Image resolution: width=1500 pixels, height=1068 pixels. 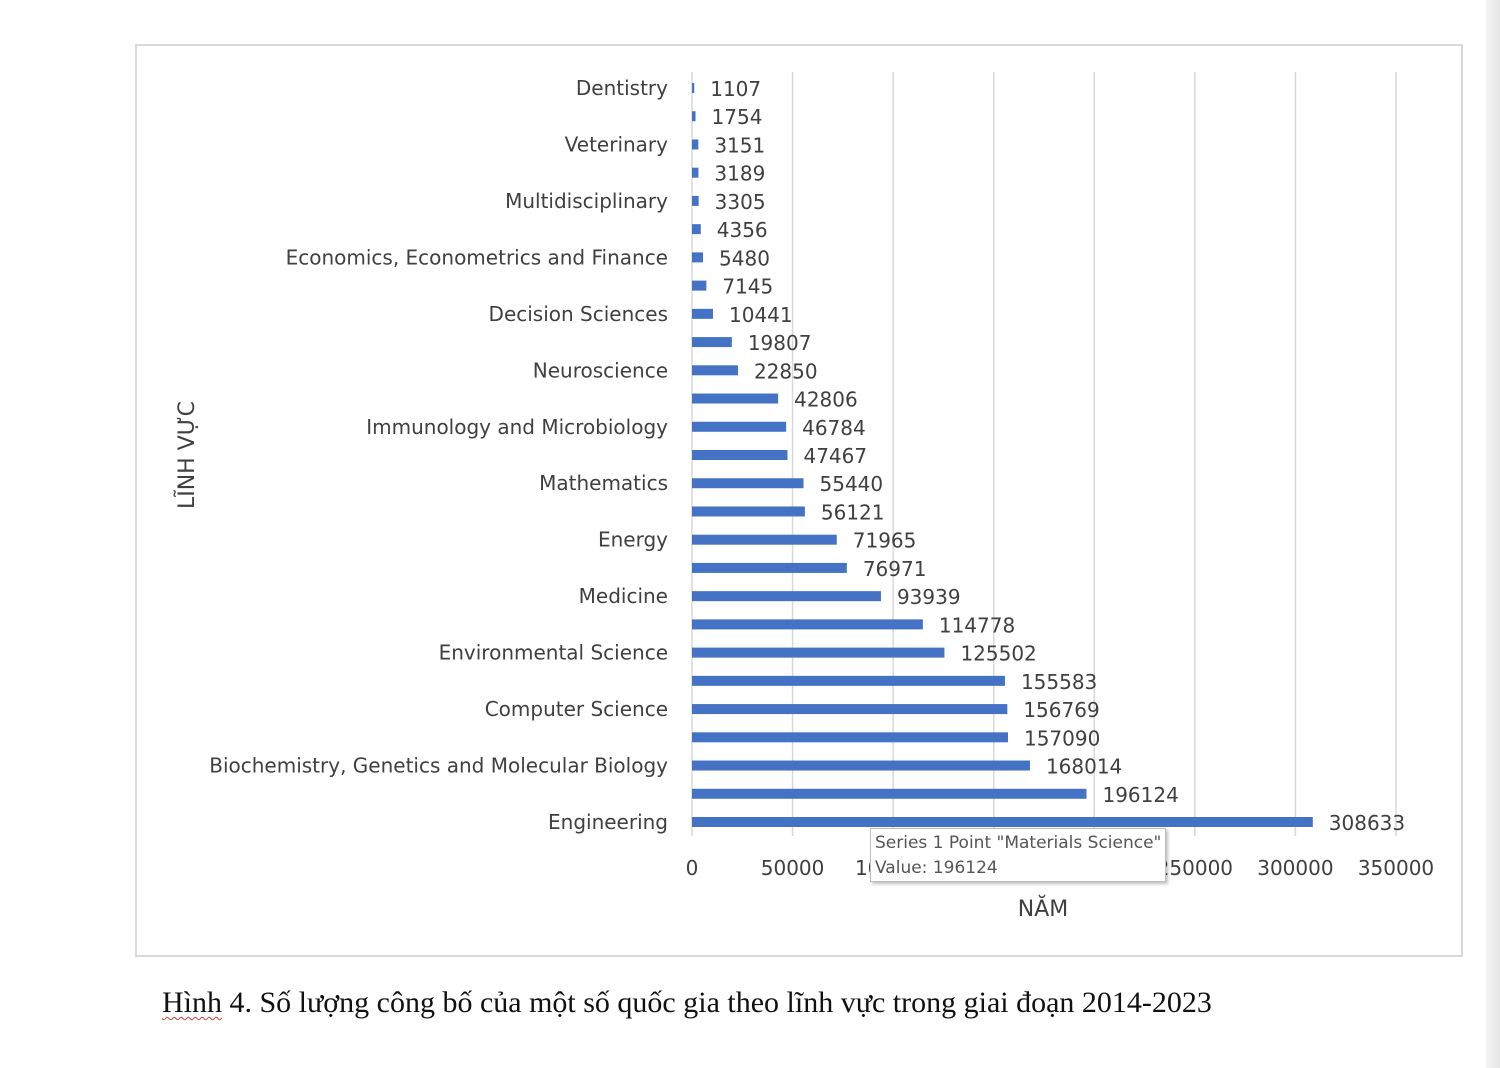 I want to click on data-label: 125502, so click(x=998, y=654).